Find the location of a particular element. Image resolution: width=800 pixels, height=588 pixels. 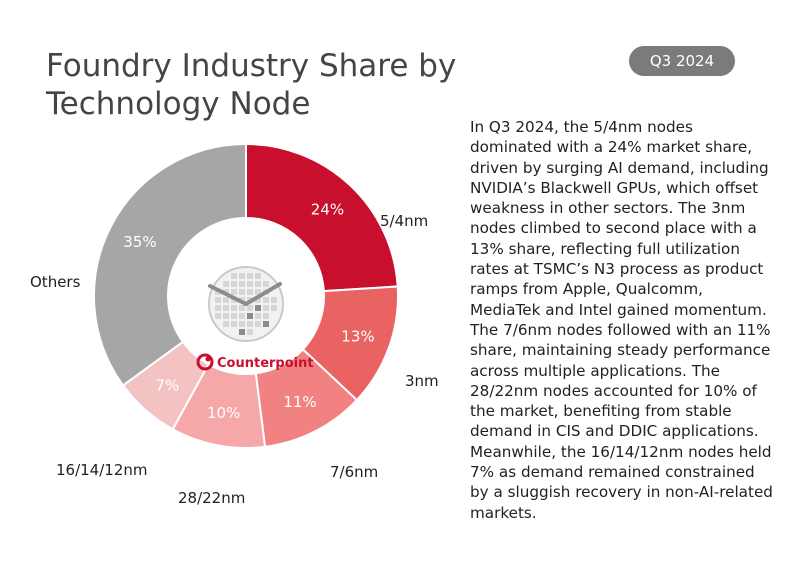

slice-others is located at coordinates (170, 264).